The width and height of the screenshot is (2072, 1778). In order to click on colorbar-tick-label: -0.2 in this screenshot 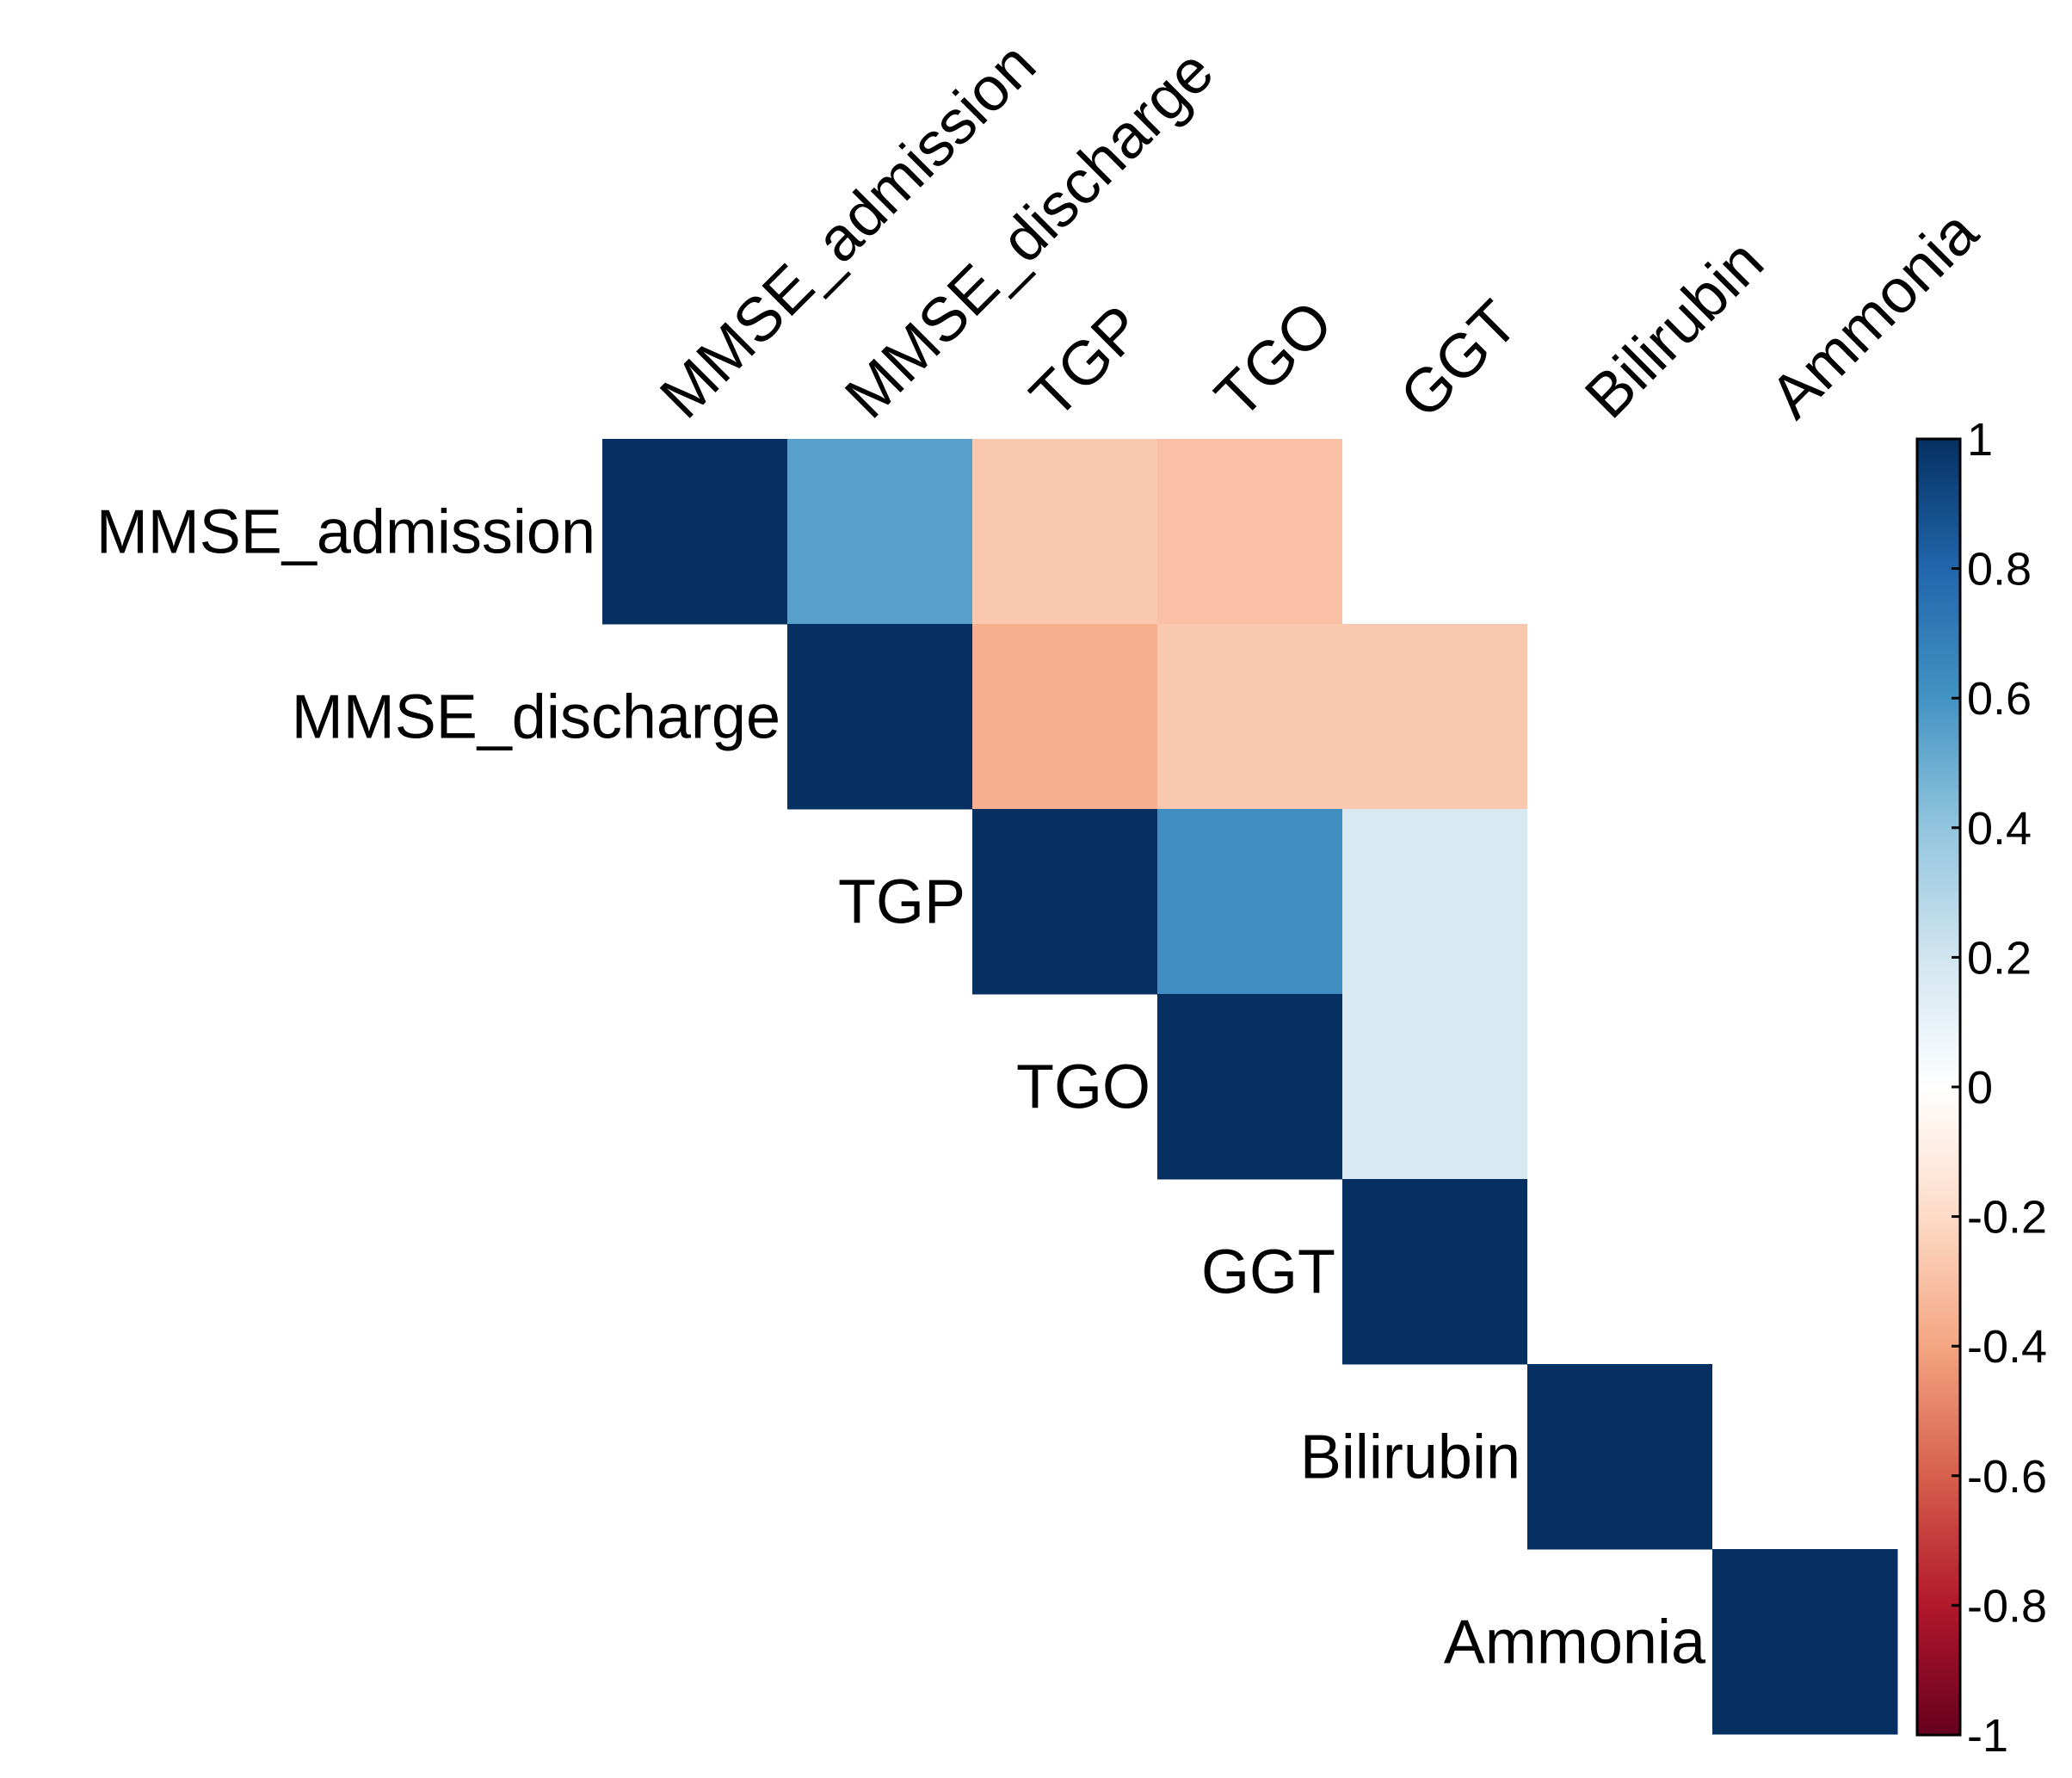, I will do `click(2007, 1218)`.